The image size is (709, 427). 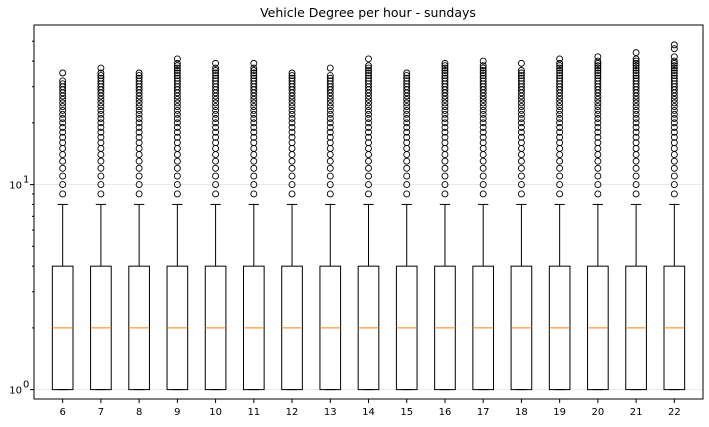 What do you see at coordinates (483, 412) in the screenshot?
I see `x-tick-label: 17` at bounding box center [483, 412].